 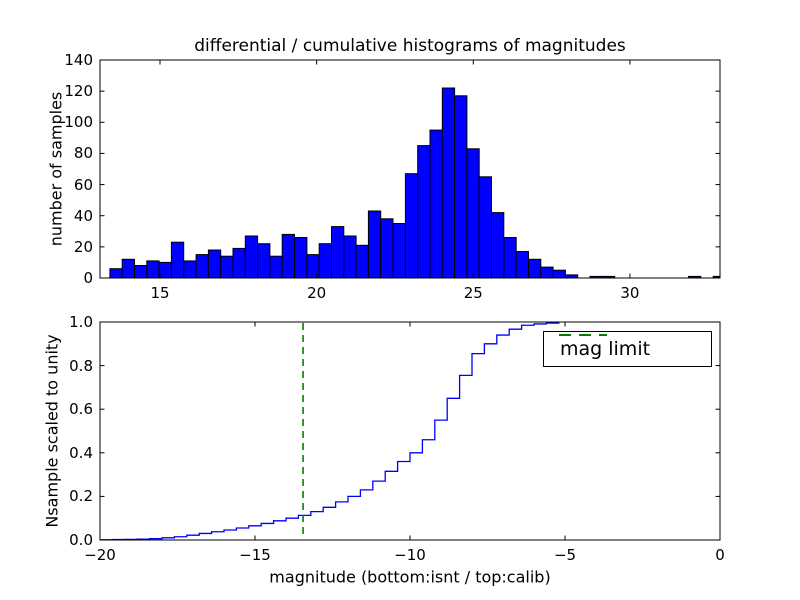 What do you see at coordinates (78, 91) in the screenshot?
I see `top-y-tick-label: 120` at bounding box center [78, 91].